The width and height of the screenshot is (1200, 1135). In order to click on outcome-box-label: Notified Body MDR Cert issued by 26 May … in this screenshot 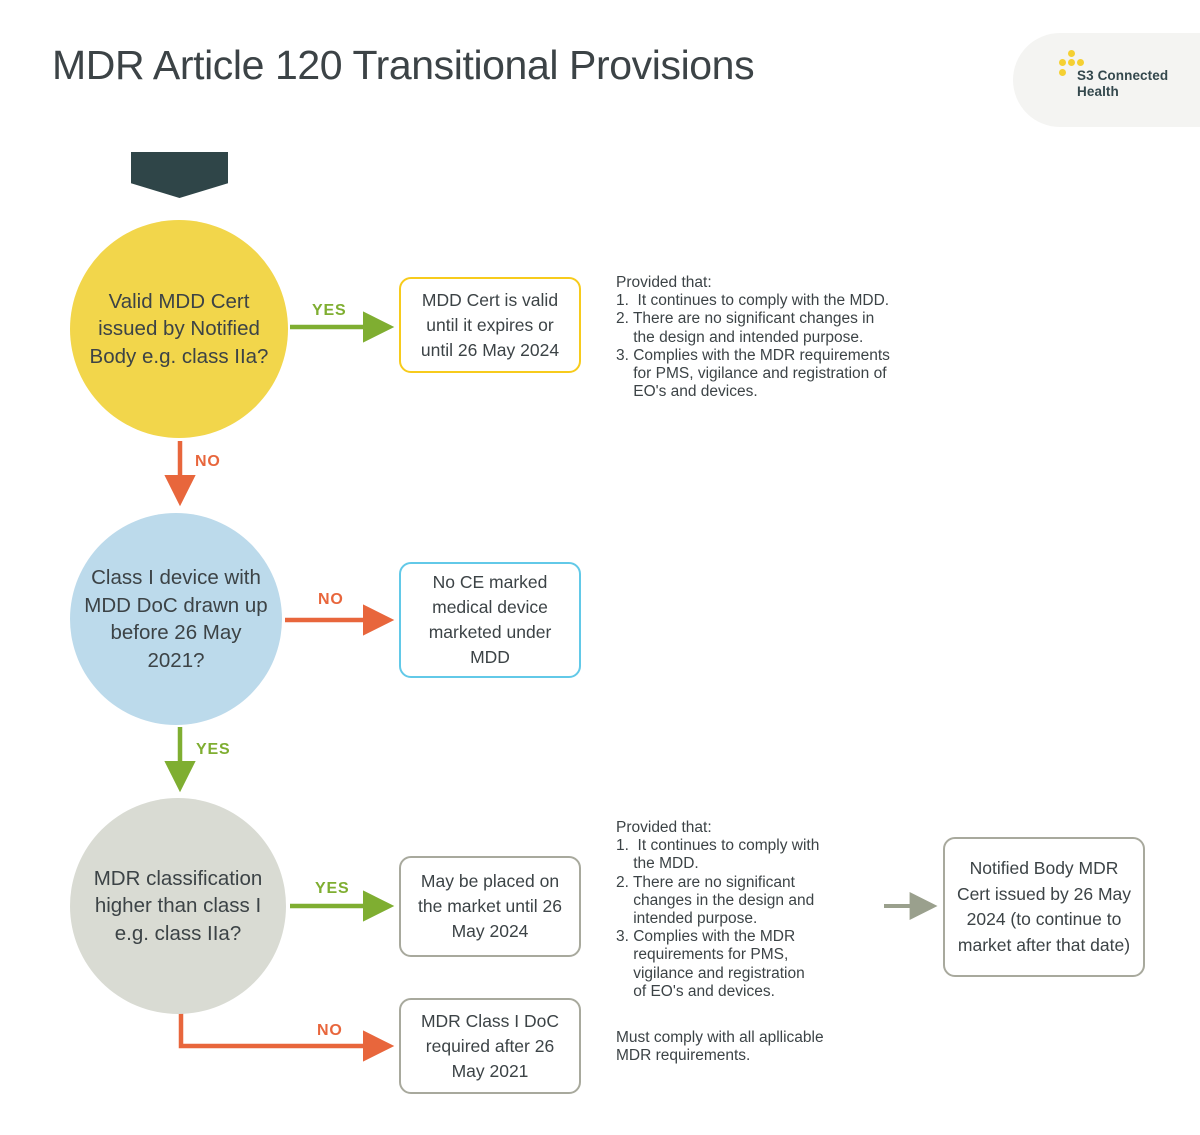, I will do `click(1044, 906)`.